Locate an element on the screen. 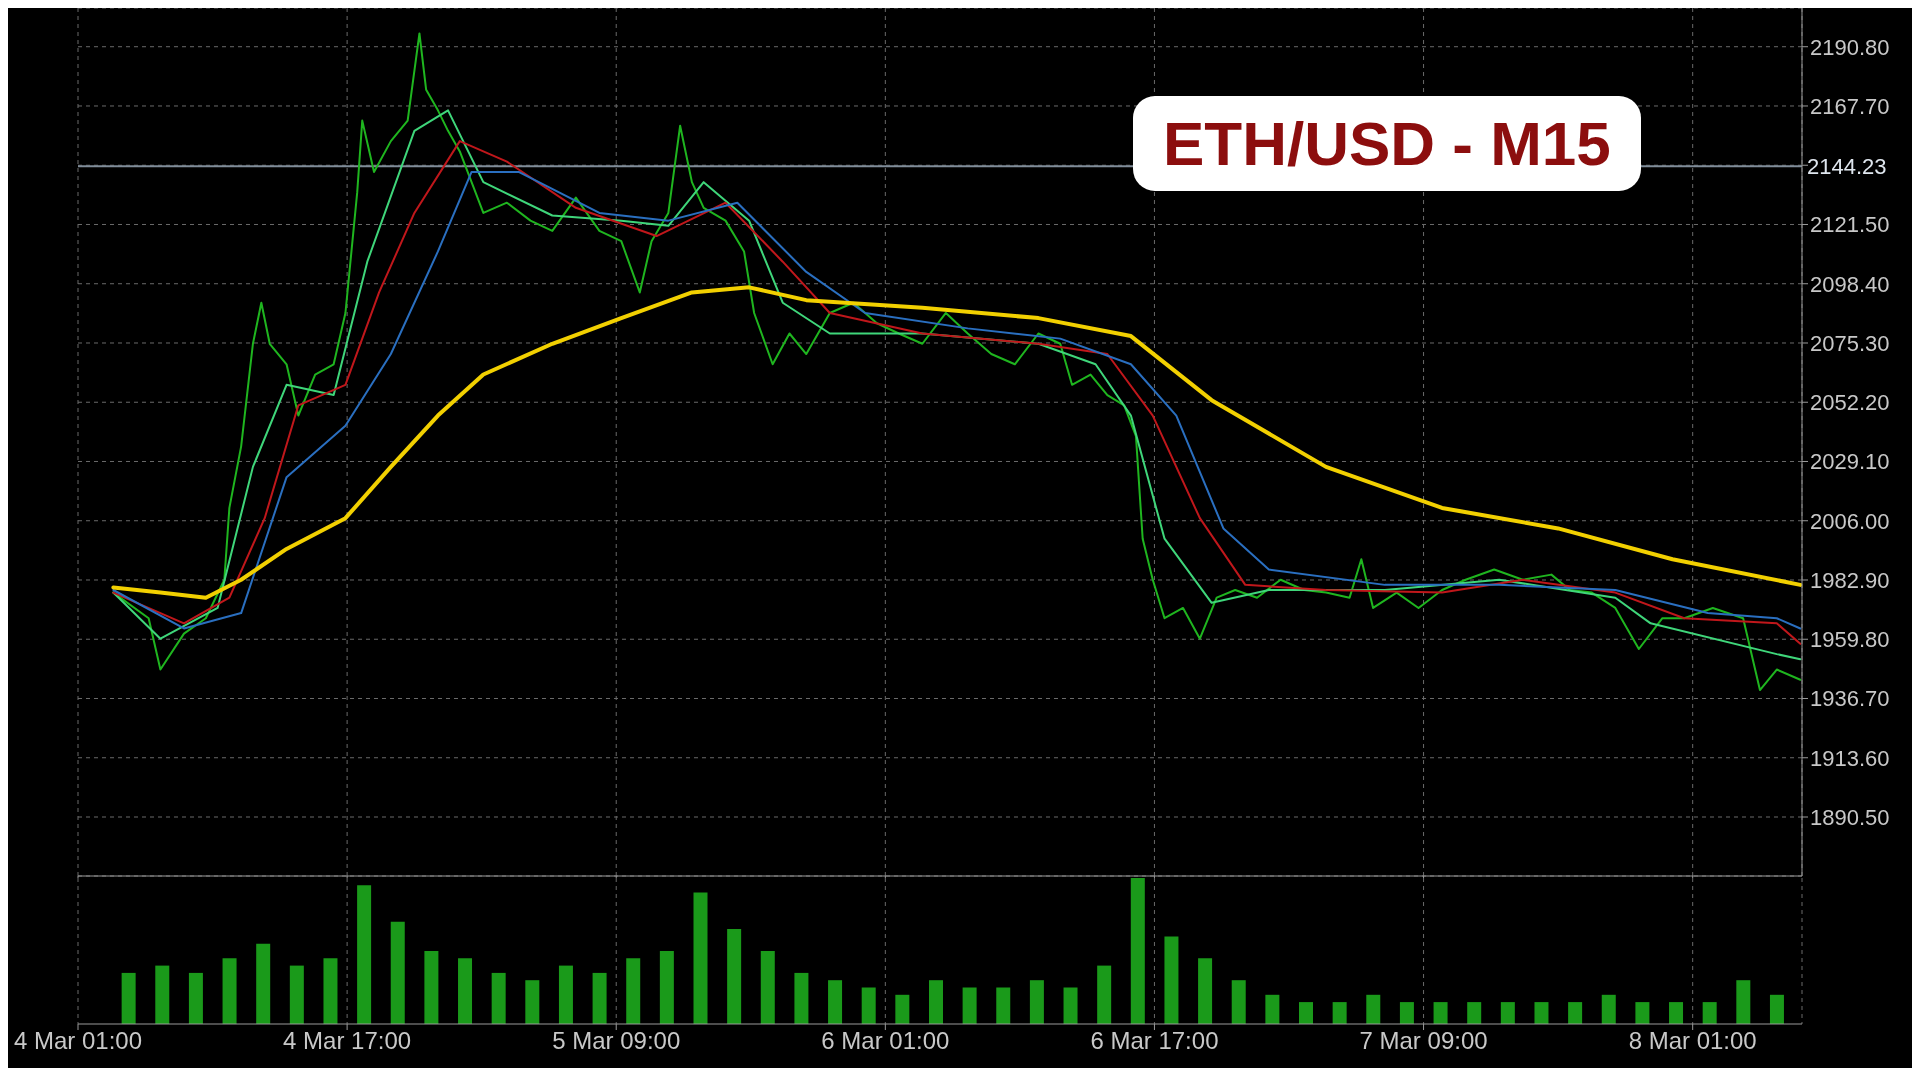  x-tick-label: 5 Mar 09:00 is located at coordinates (616, 1041).